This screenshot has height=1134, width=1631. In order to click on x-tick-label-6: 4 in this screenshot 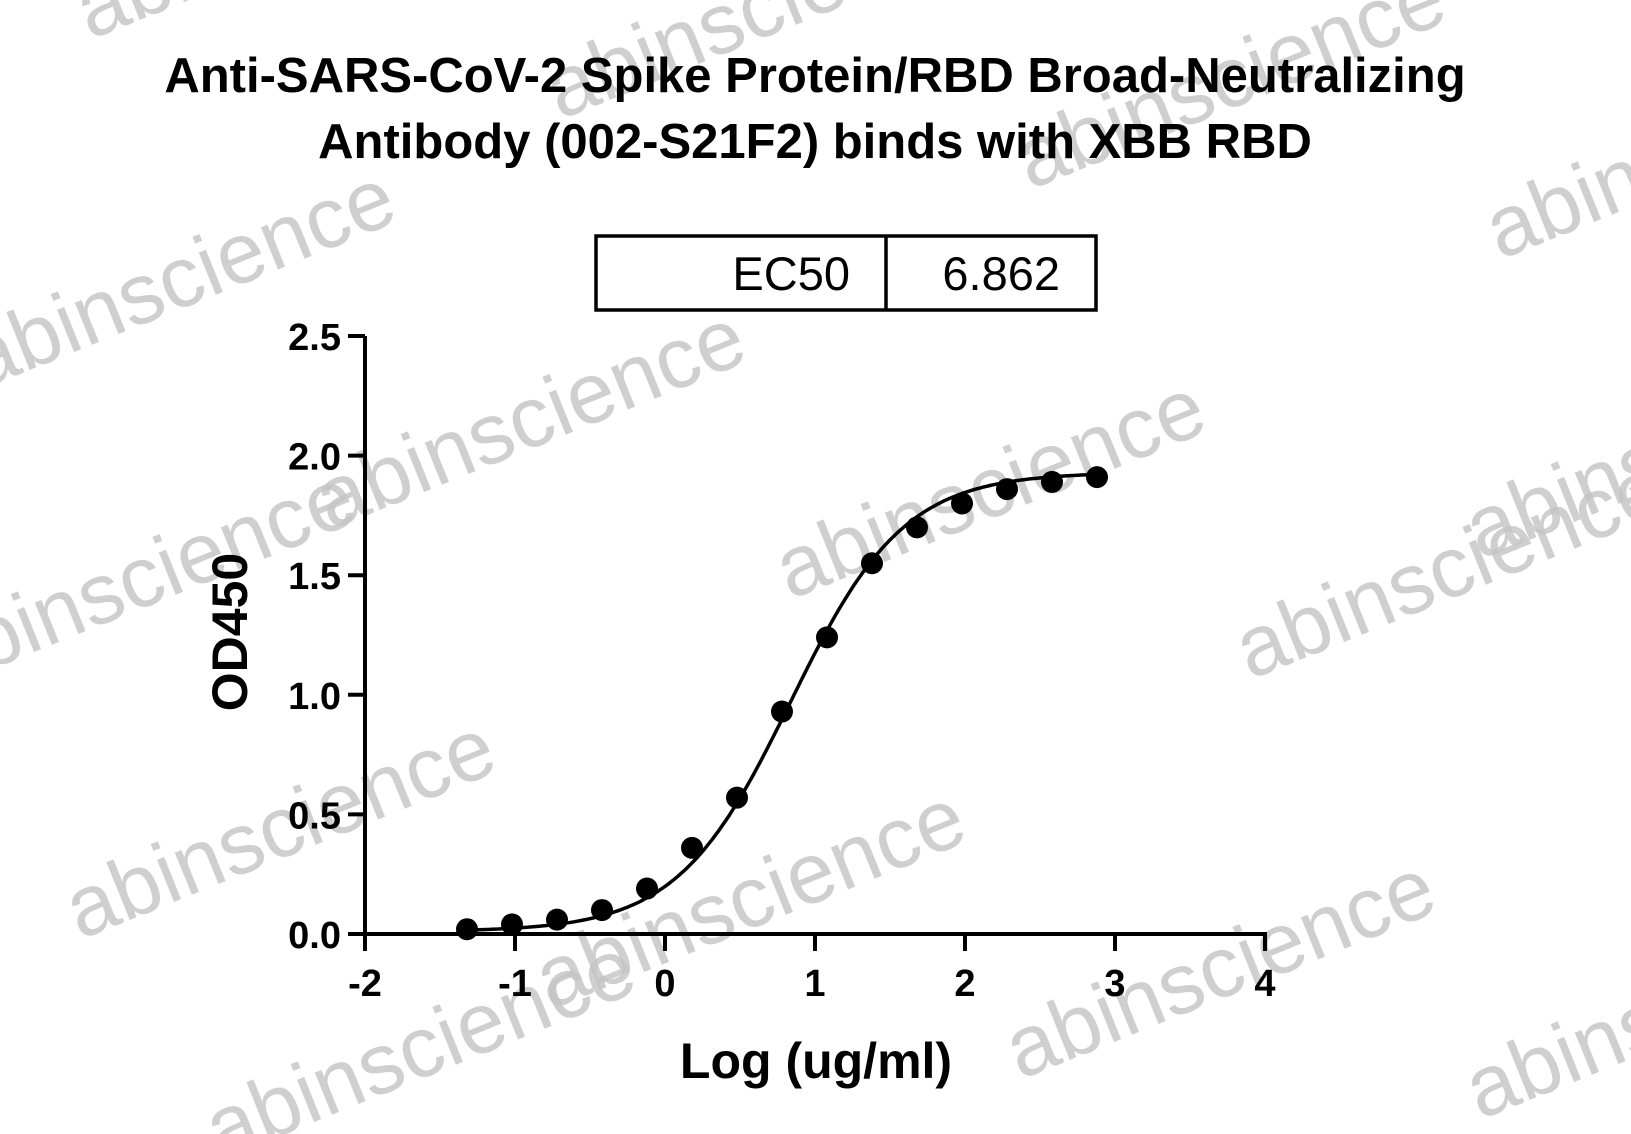, I will do `click(1264, 984)`.